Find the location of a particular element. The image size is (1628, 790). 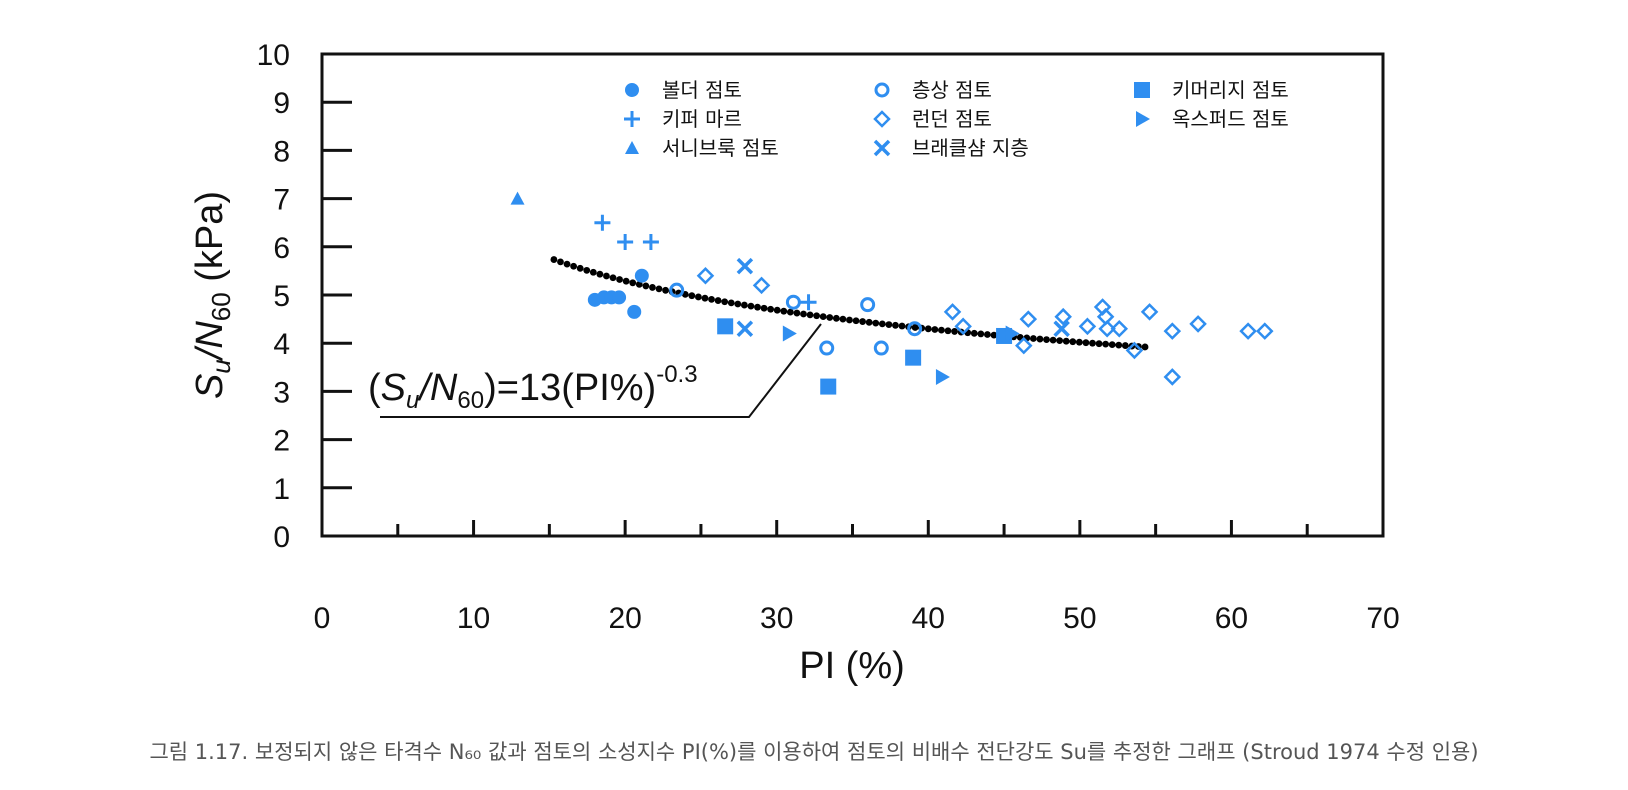

y-tick-label: 1 is located at coordinates (281, 489).